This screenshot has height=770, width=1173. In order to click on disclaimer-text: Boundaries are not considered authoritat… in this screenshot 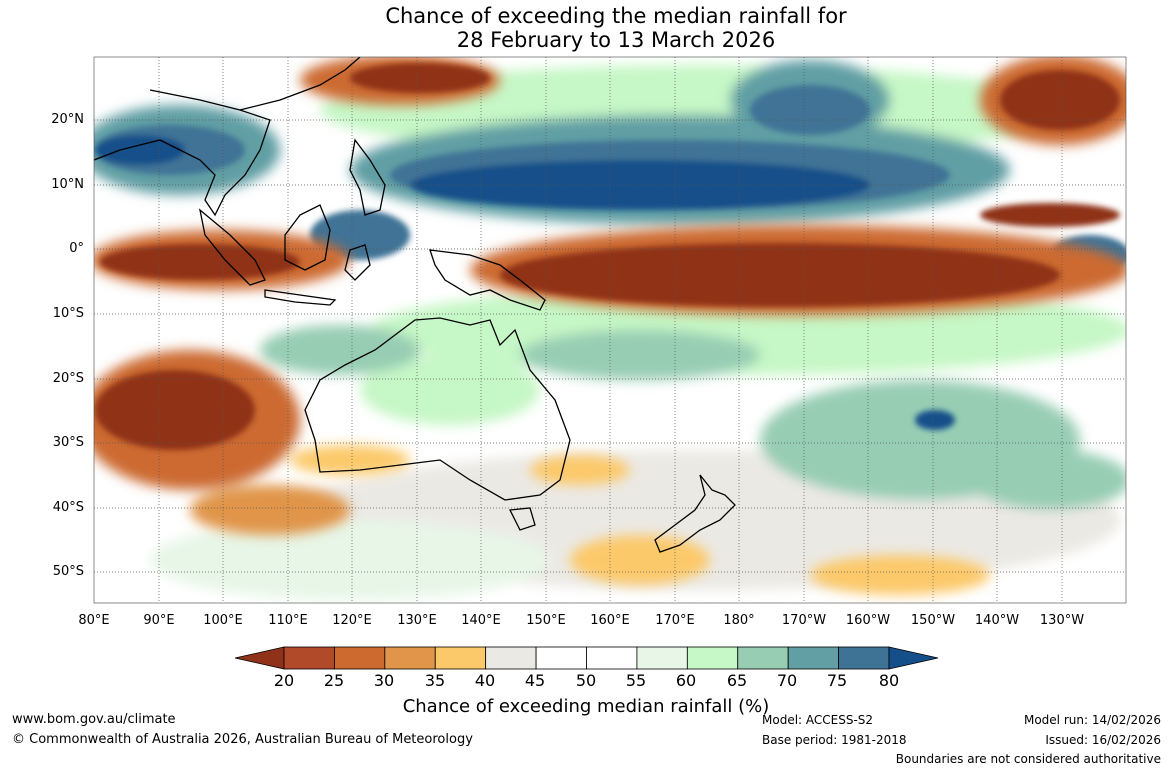, I will do `click(1028, 759)`.